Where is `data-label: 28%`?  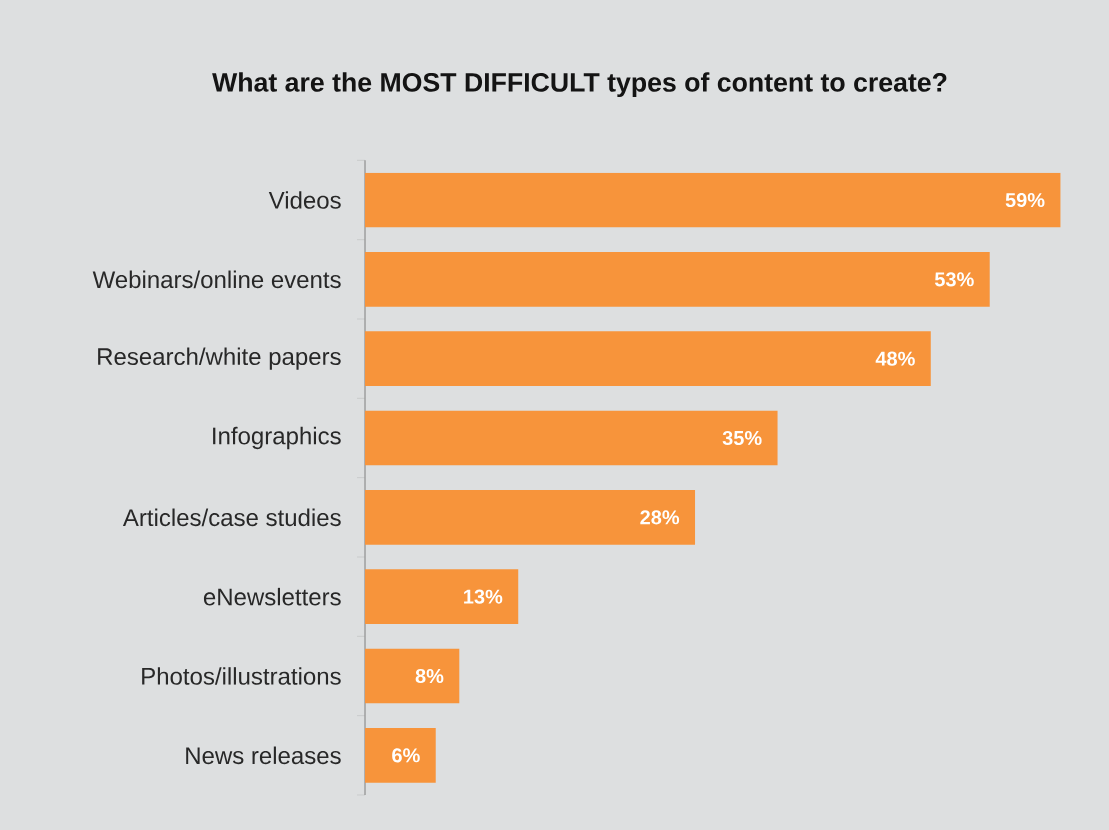 data-label: 28% is located at coordinates (660, 517).